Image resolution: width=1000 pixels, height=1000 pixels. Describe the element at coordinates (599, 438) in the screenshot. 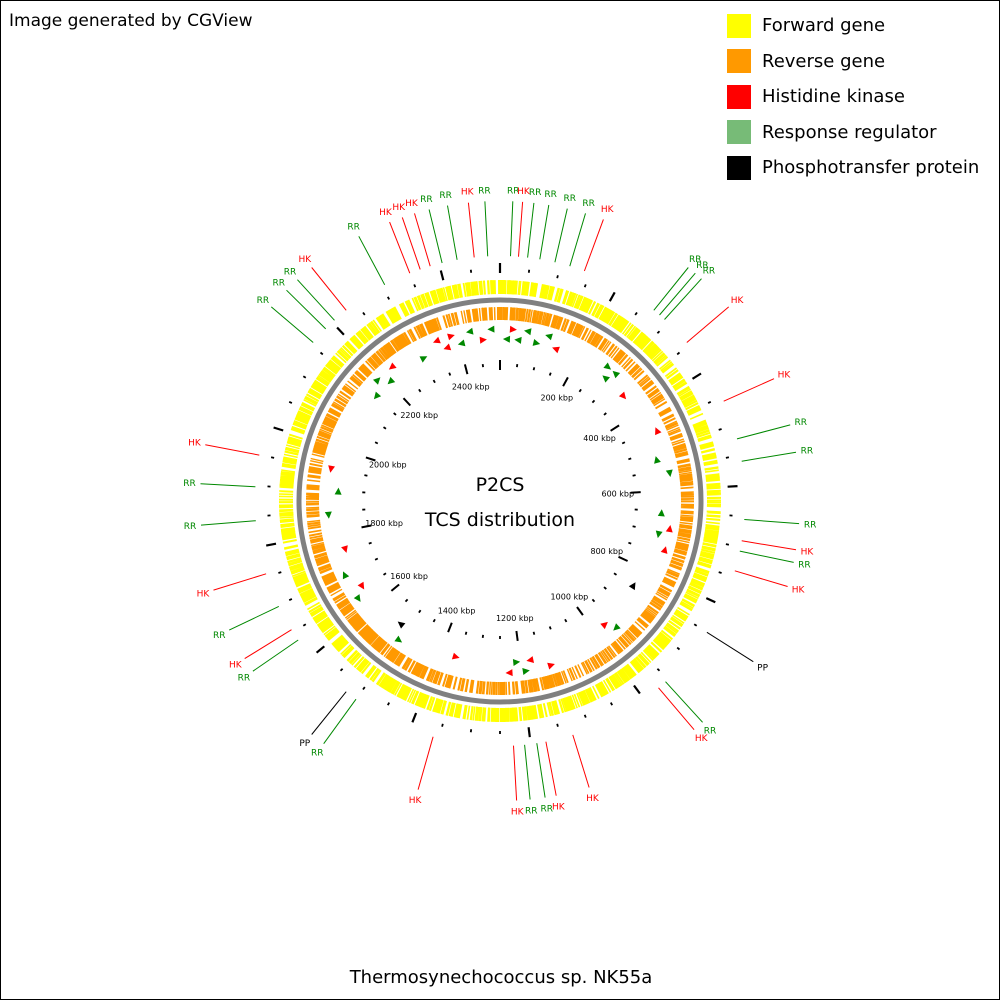

I see `scale-label: 400 kbp` at that location.